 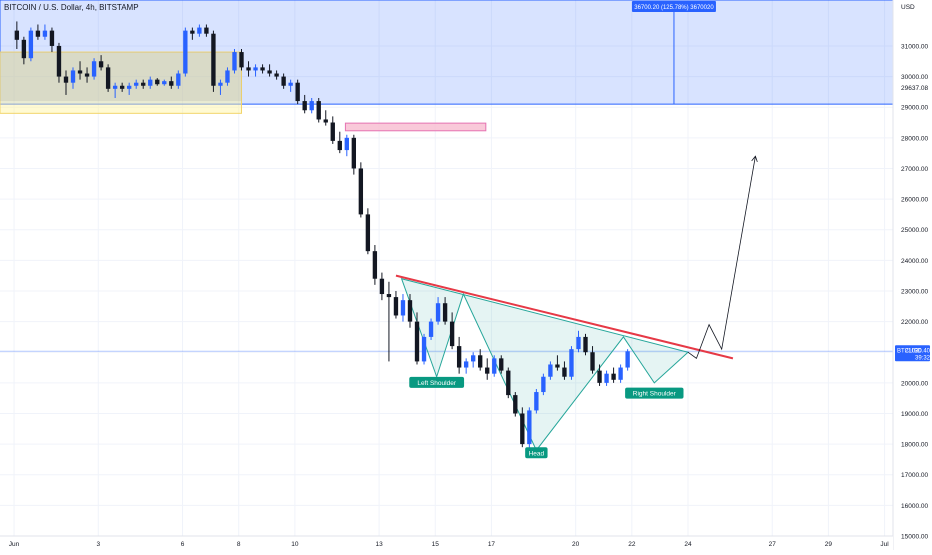 I want to click on neckline, so click(x=564, y=317).